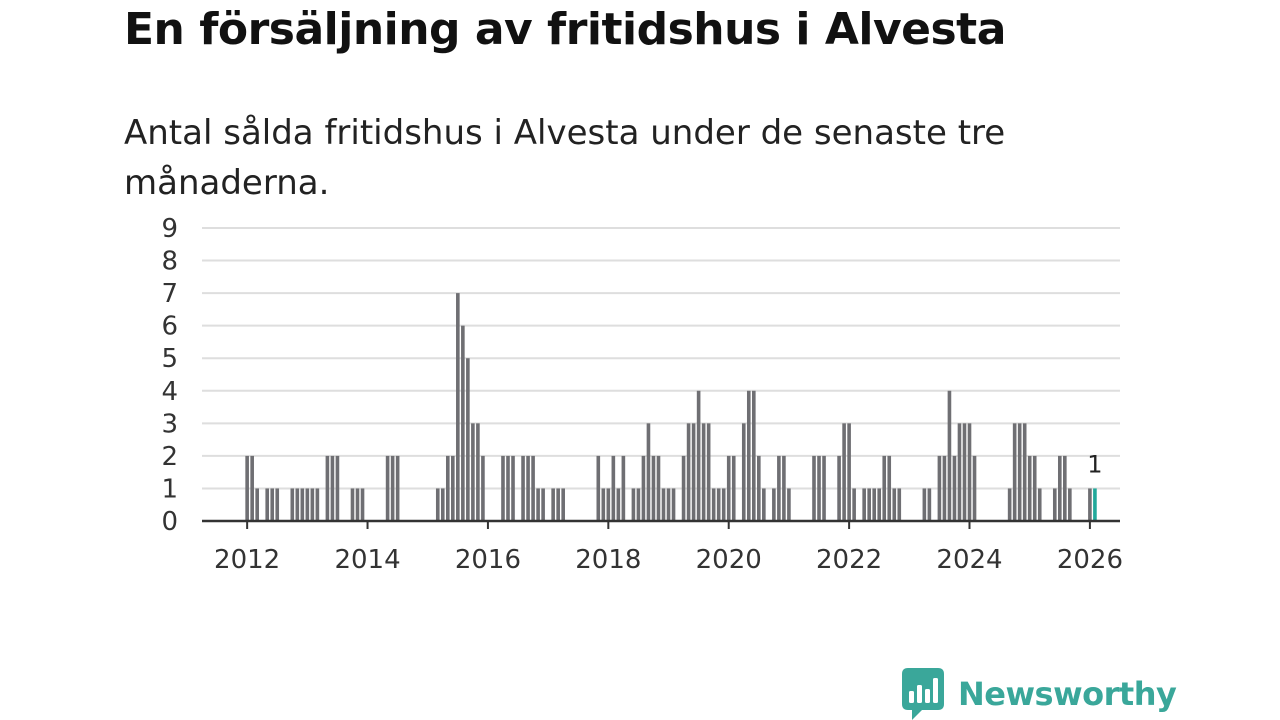  What do you see at coordinates (169, 522) in the screenshot?
I see `y-tick-label: 0` at bounding box center [169, 522].